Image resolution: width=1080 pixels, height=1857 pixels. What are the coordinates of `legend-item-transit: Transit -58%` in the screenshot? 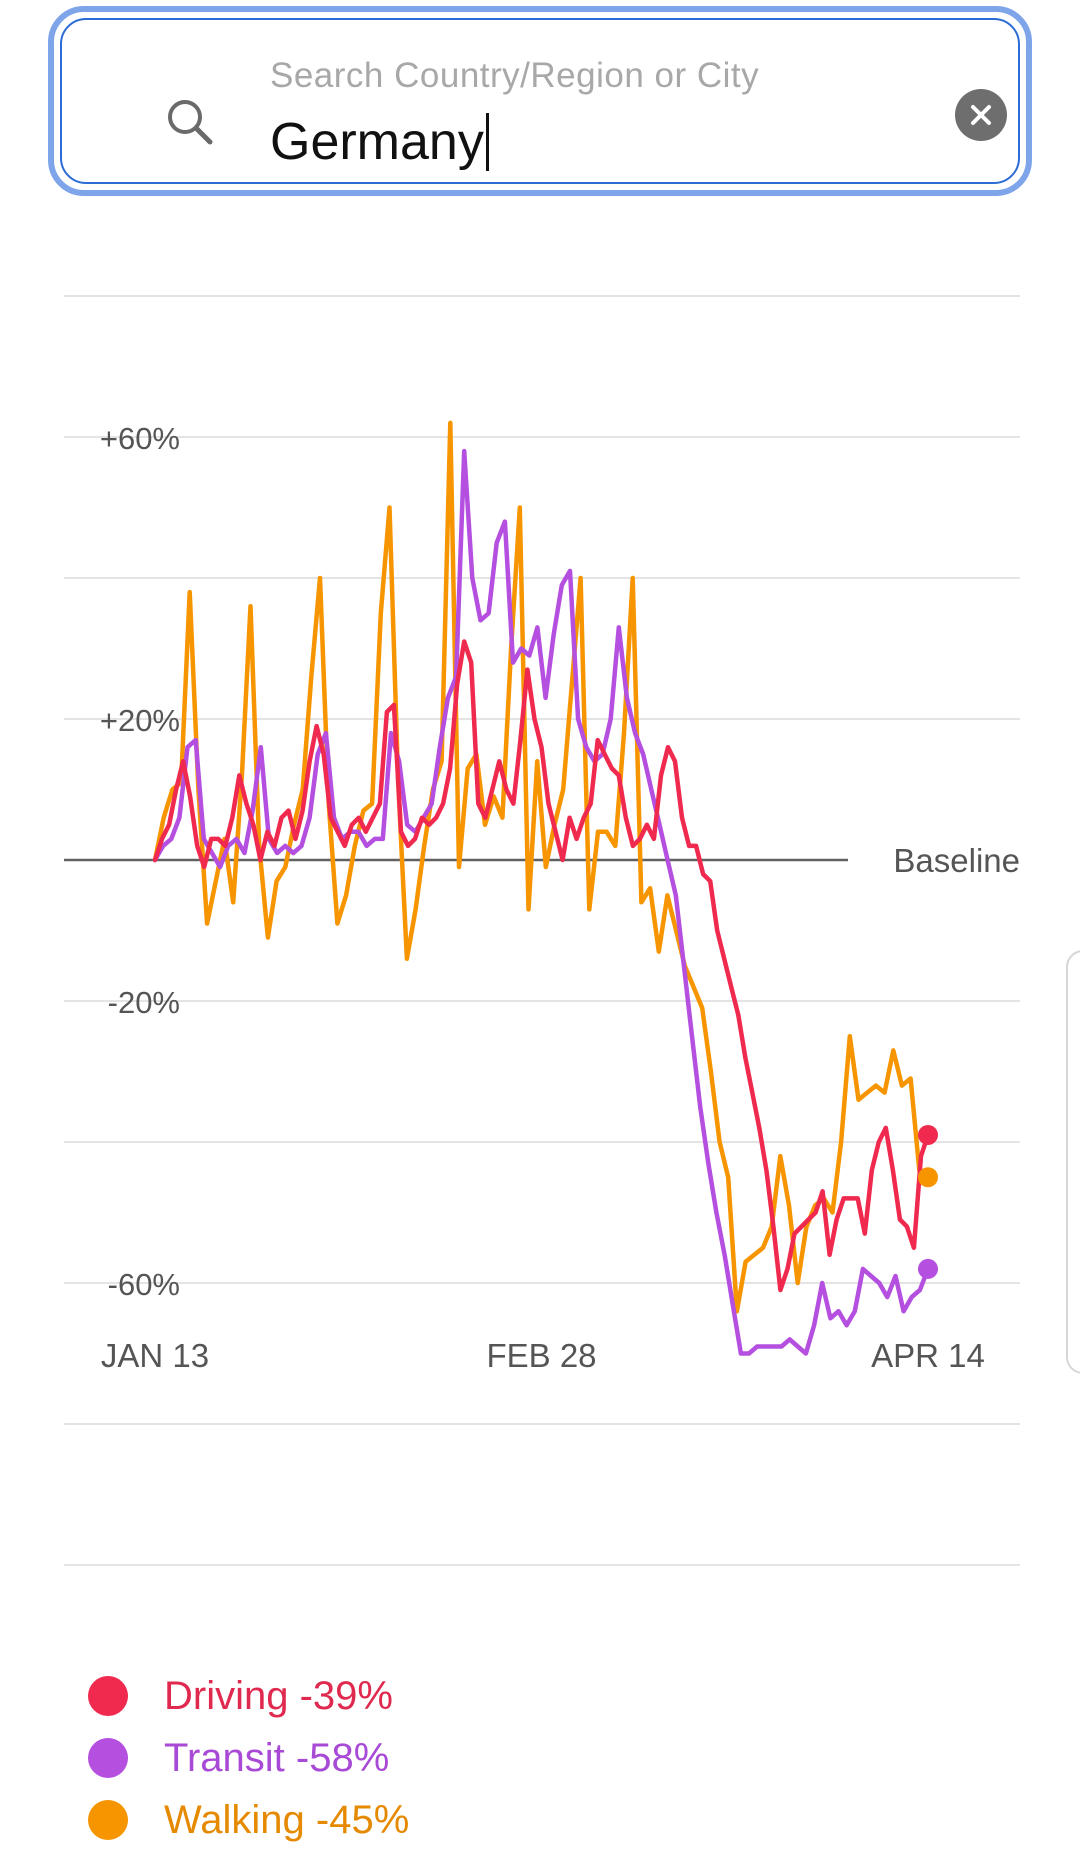 It's located at (248, 1758).